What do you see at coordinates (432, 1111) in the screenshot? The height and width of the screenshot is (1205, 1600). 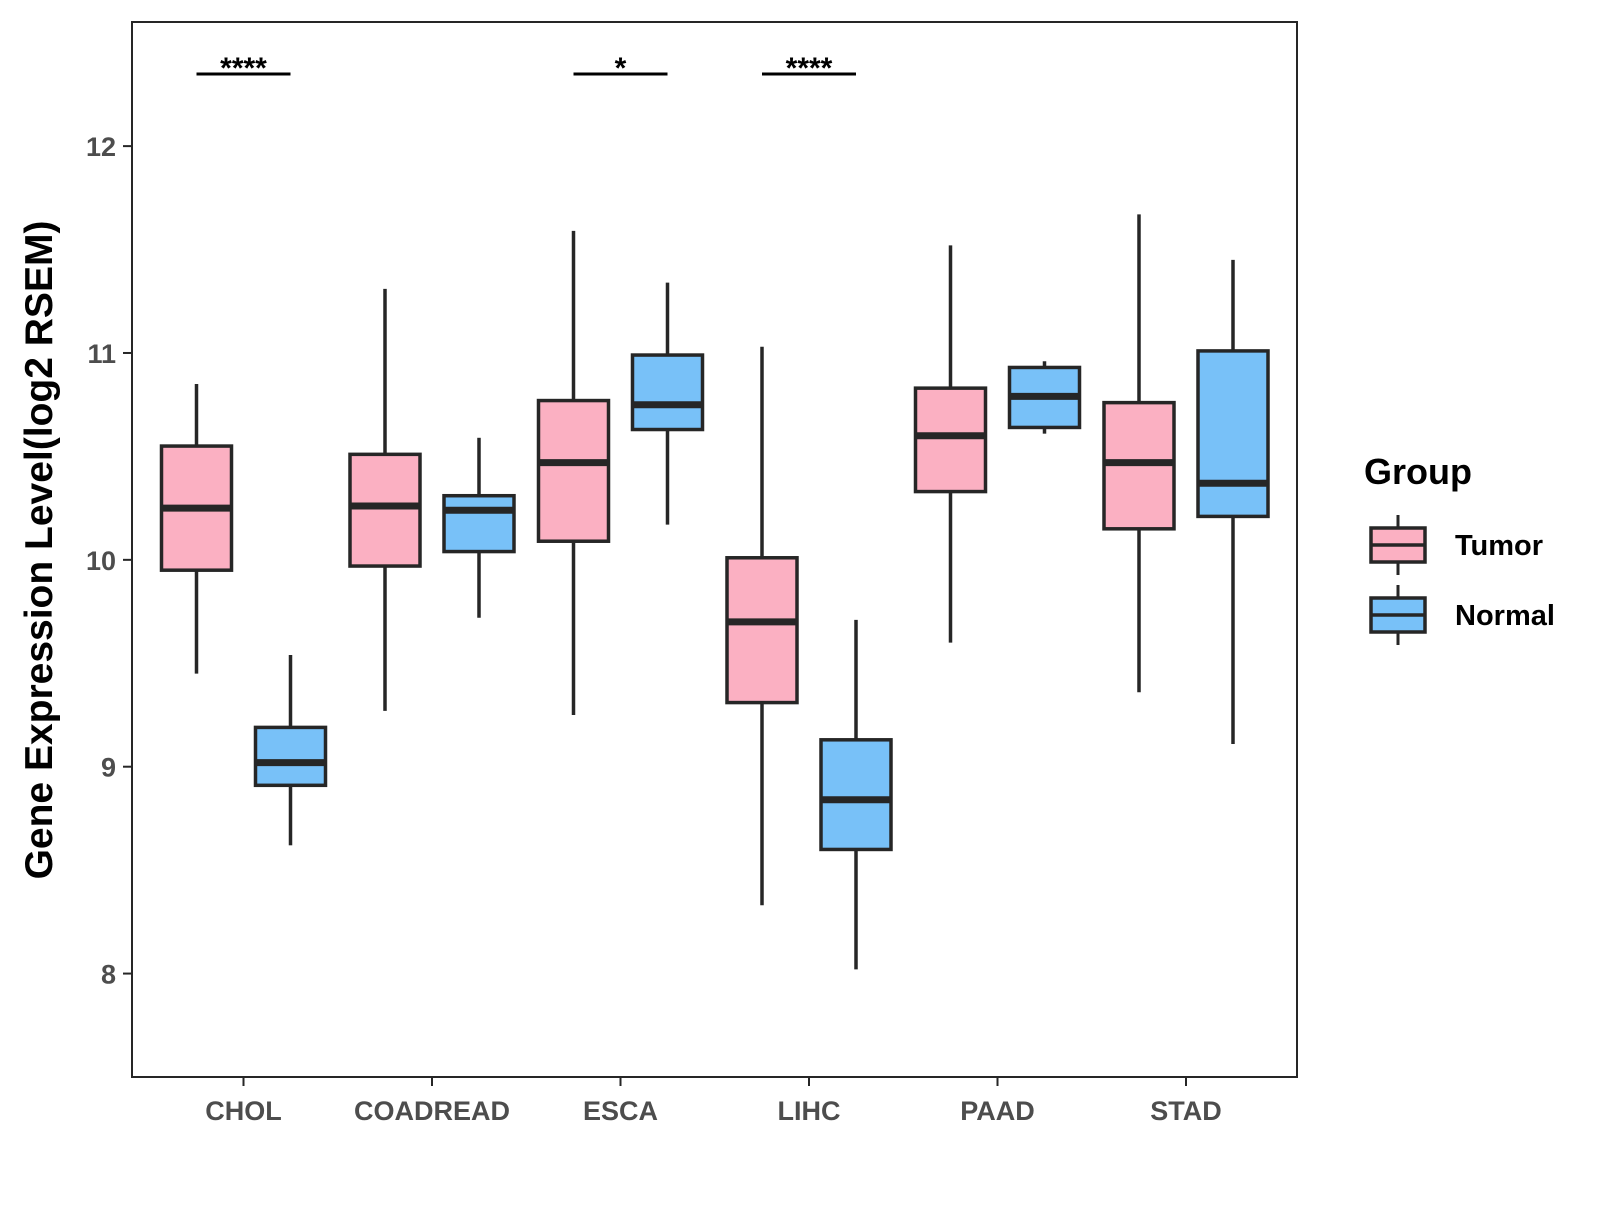 I see `x-tick-label: COADREAD` at bounding box center [432, 1111].